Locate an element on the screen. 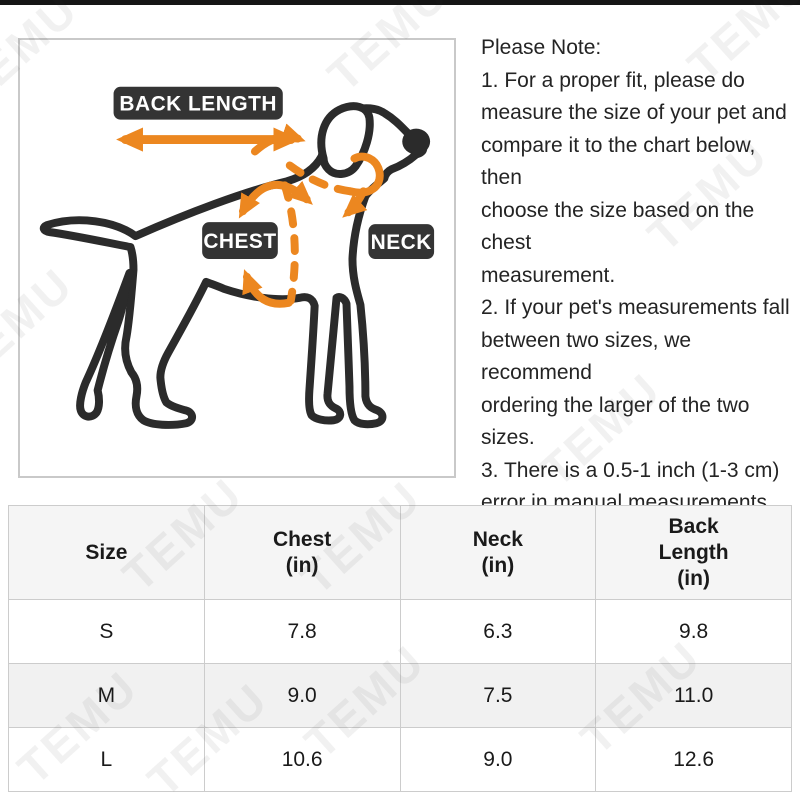 Image resolution: width=800 pixels, height=800 pixels. withers-curved-arrow is located at coordinates (275, 199).